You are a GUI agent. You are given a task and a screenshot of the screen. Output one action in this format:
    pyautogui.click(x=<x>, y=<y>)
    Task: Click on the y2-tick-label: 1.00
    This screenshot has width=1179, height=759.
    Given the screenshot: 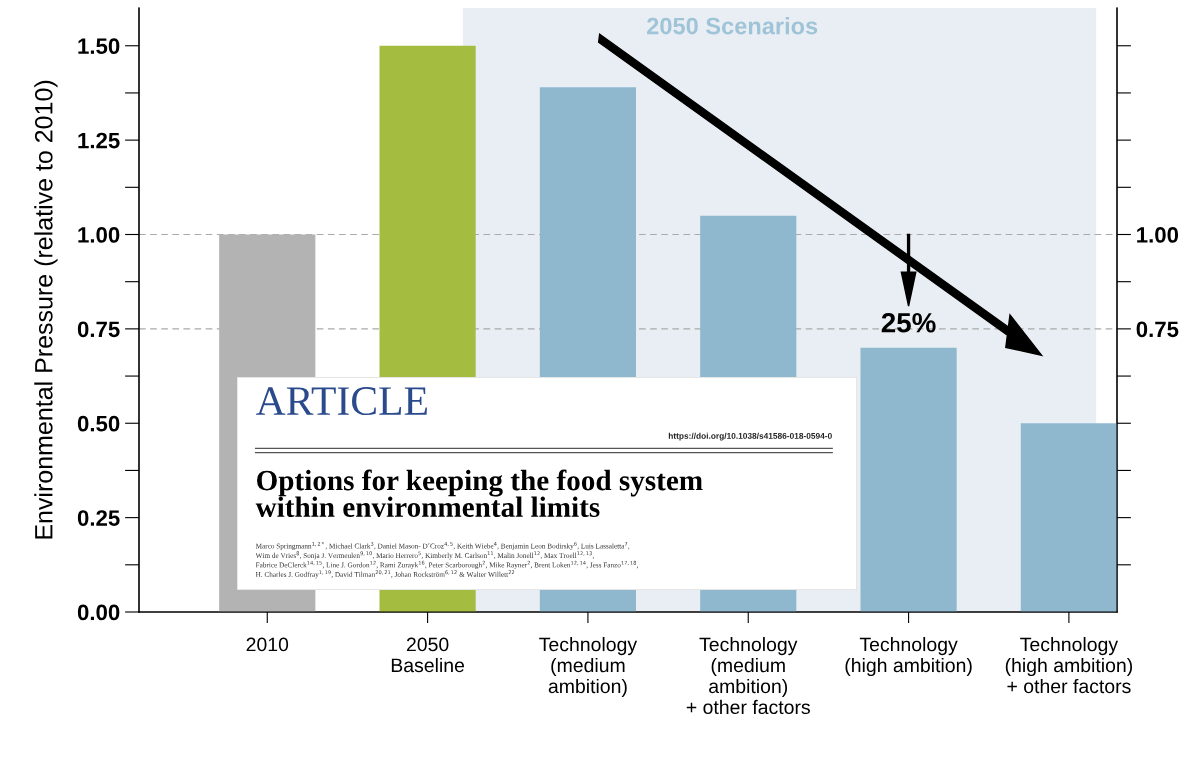 What is the action you would take?
    pyautogui.click(x=1158, y=235)
    